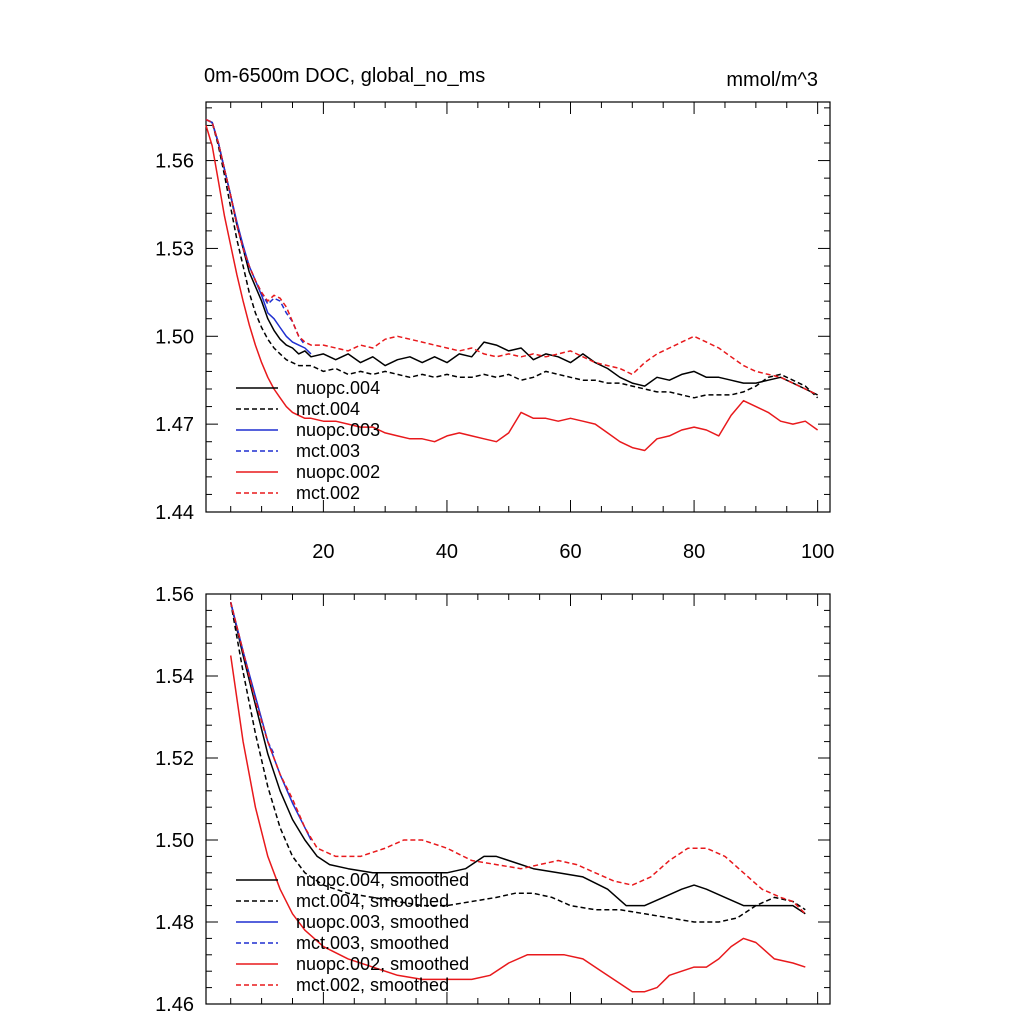  What do you see at coordinates (323, 552) in the screenshot?
I see `x-tick-label: 20` at bounding box center [323, 552].